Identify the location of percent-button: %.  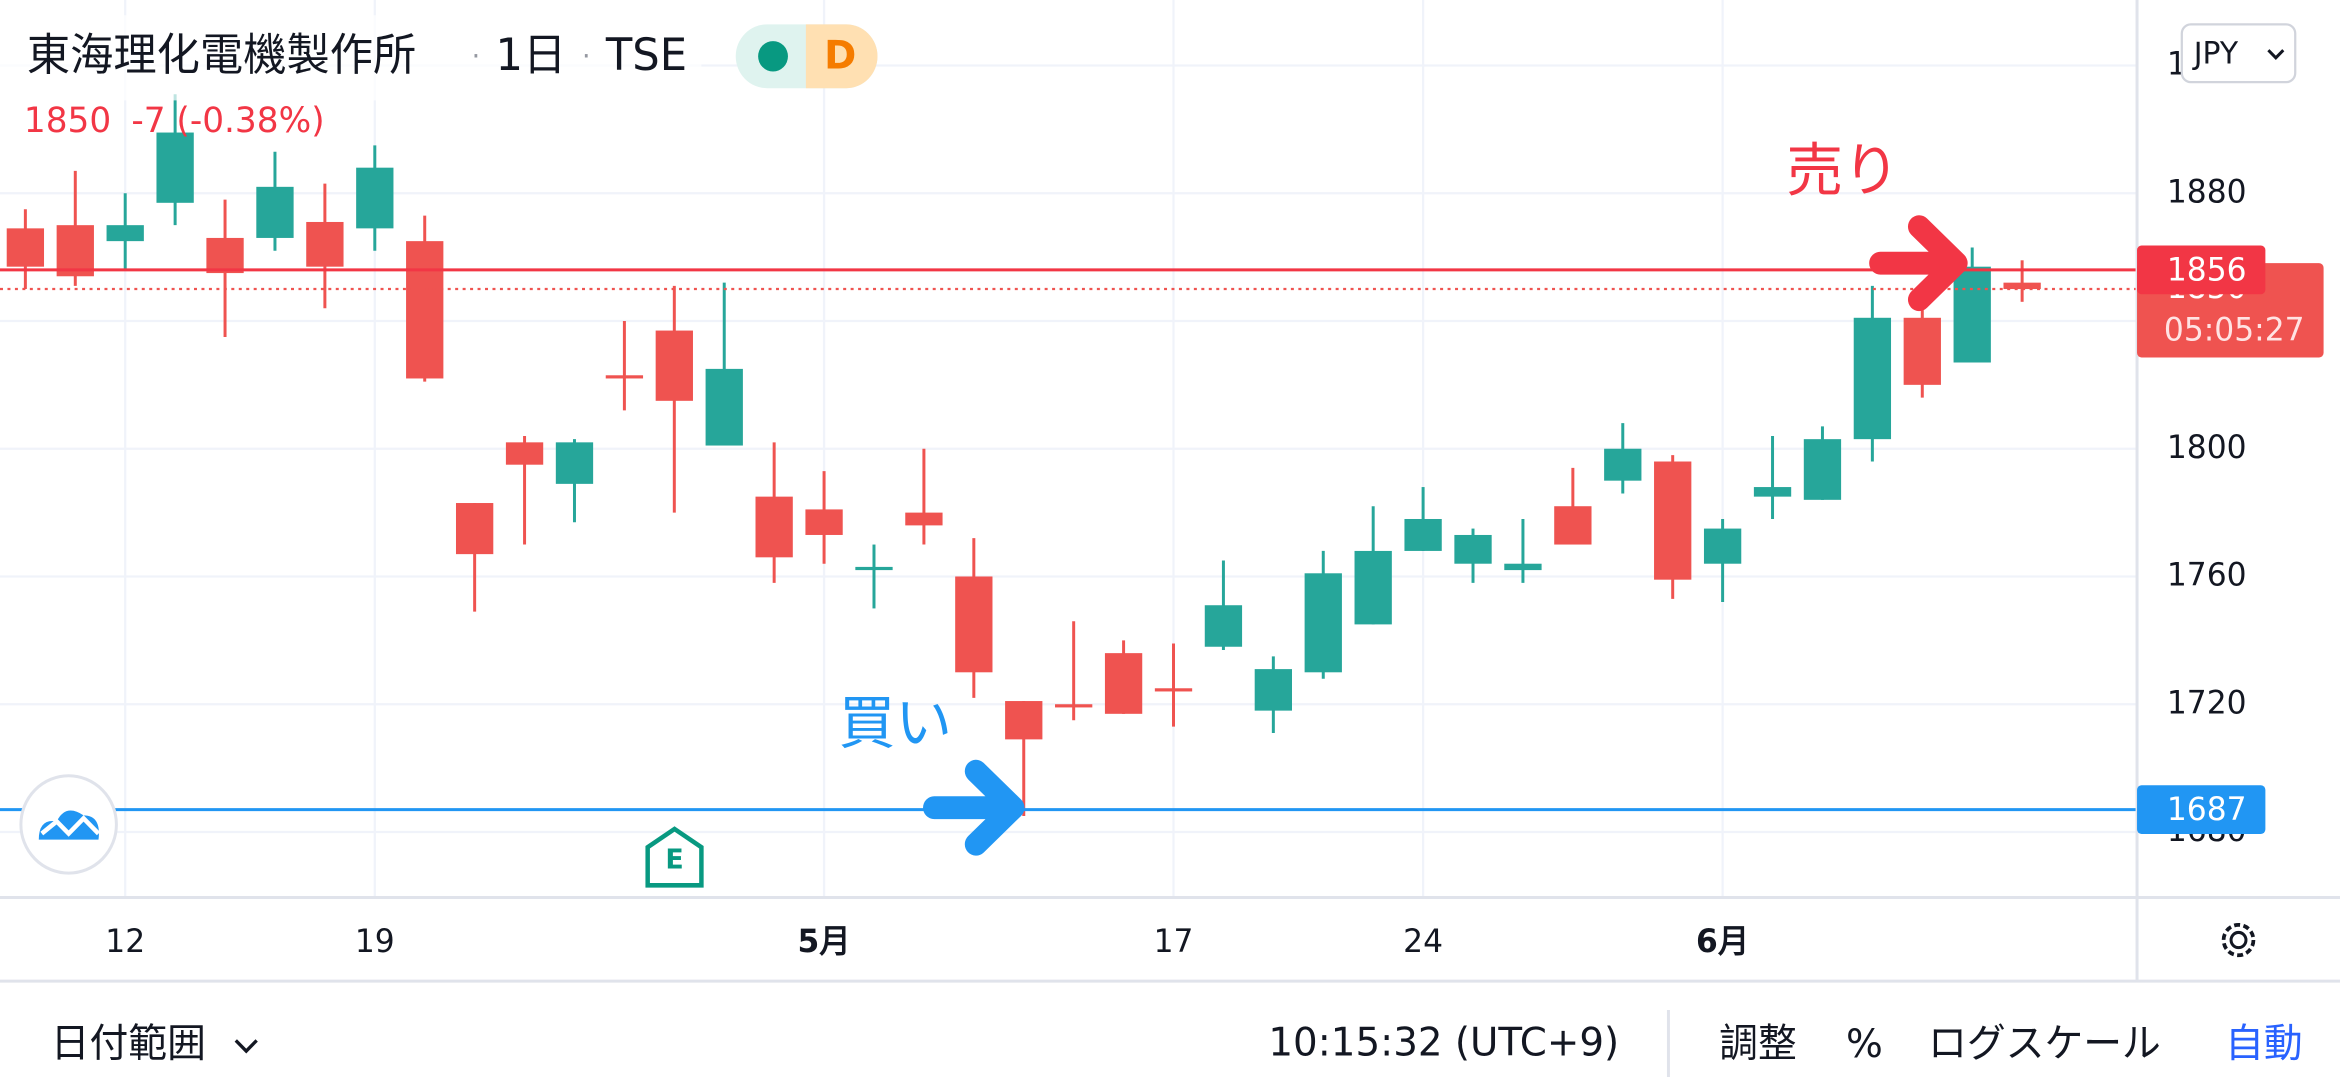
(1864, 1044).